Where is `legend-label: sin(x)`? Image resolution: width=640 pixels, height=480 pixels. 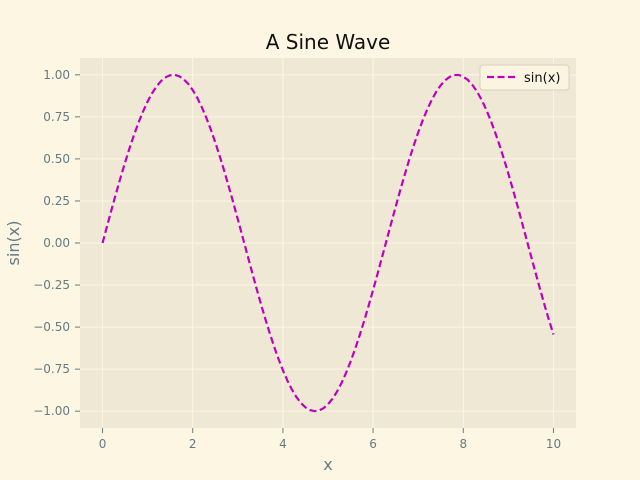
legend-label: sin(x) is located at coordinates (542, 78).